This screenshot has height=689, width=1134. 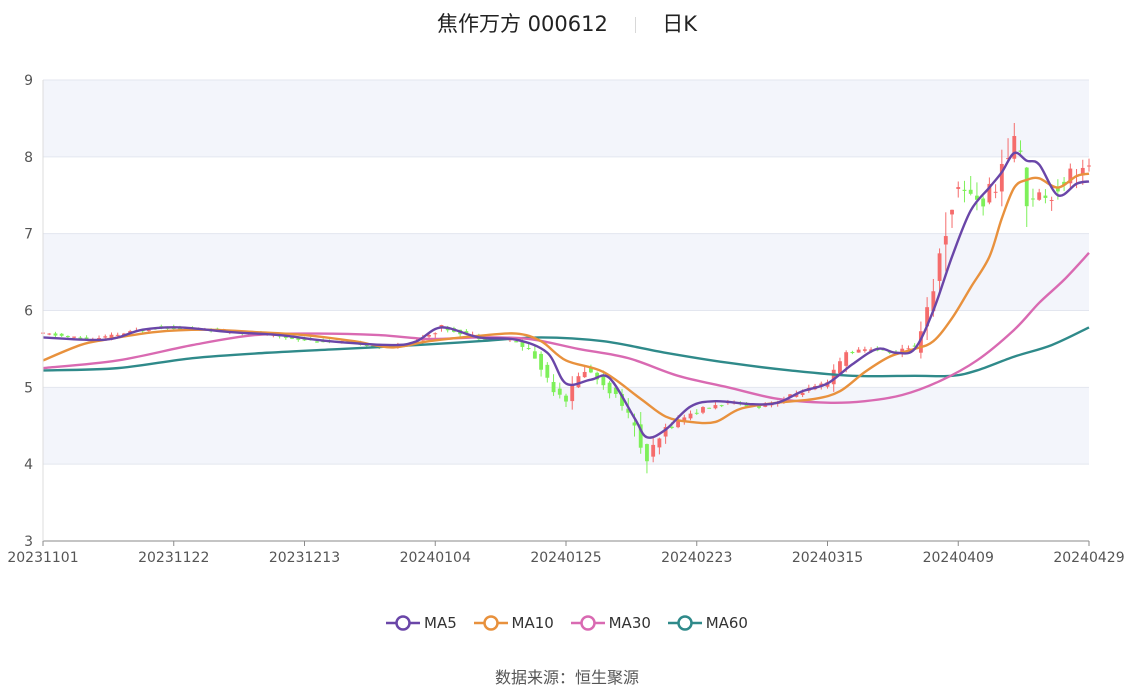 What do you see at coordinates (440, 622) in the screenshot?
I see `legend-label-ma5: MA5` at bounding box center [440, 622].